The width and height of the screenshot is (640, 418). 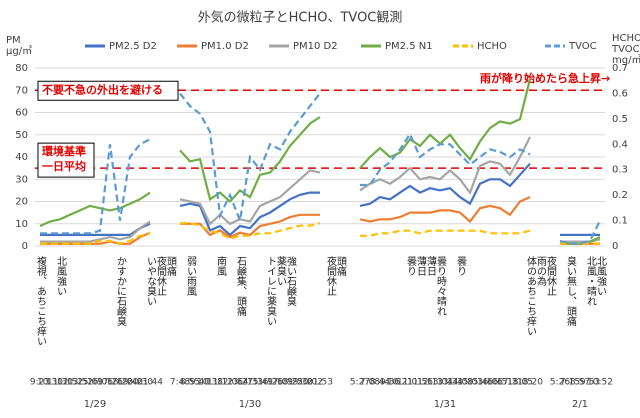 What do you see at coordinates (130, 383) in the screenshot?
I see `x-tick-label: 19:40` at bounding box center [130, 383].